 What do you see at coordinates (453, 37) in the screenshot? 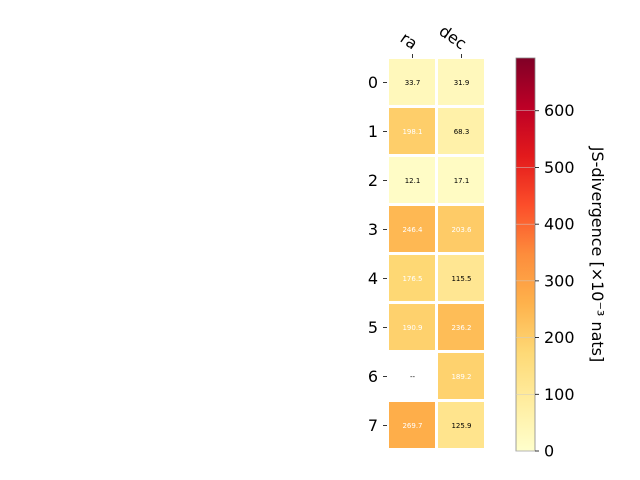
I see `x-tick-label: dec` at bounding box center [453, 37].